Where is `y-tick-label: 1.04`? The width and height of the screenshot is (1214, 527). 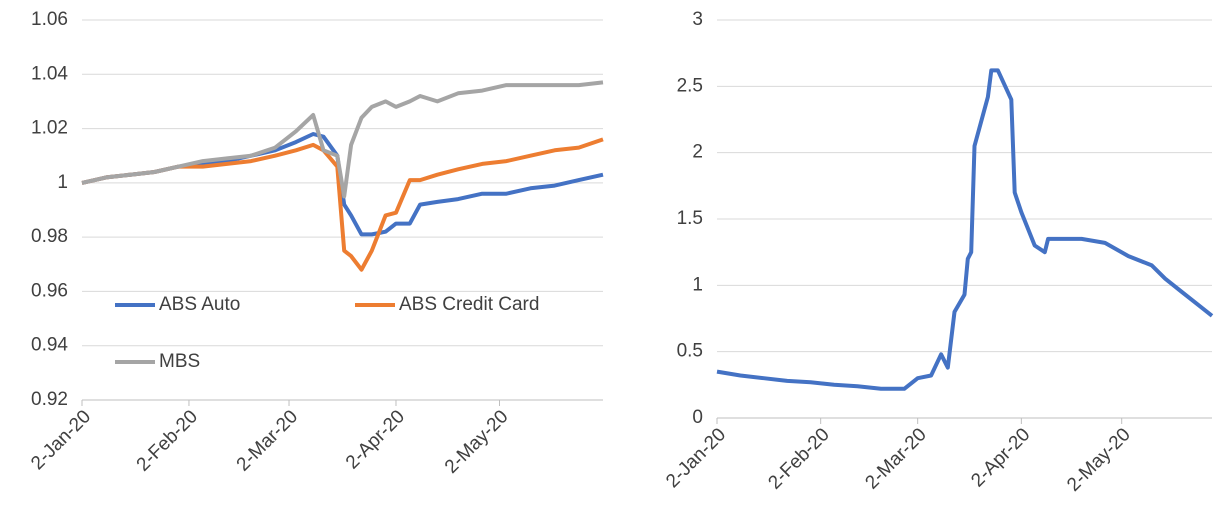
y-tick-label: 1.04 is located at coordinates (49, 73).